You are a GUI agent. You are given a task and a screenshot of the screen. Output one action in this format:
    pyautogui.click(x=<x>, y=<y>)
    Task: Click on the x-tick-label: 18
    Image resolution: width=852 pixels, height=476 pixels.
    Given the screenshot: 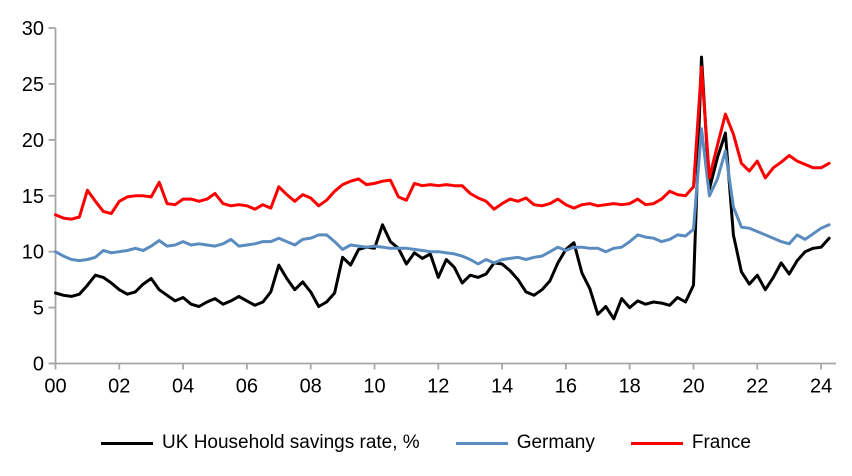 What is the action you would take?
    pyautogui.click(x=630, y=387)
    